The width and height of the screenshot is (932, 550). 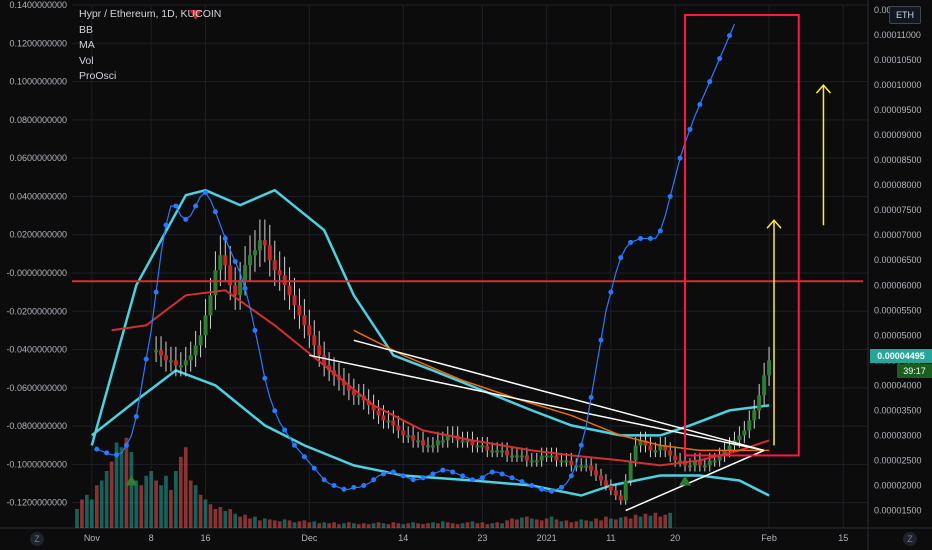 What do you see at coordinates (36, 350) in the screenshot?
I see `left-axis-tick-label: -0.0400000000` at bounding box center [36, 350].